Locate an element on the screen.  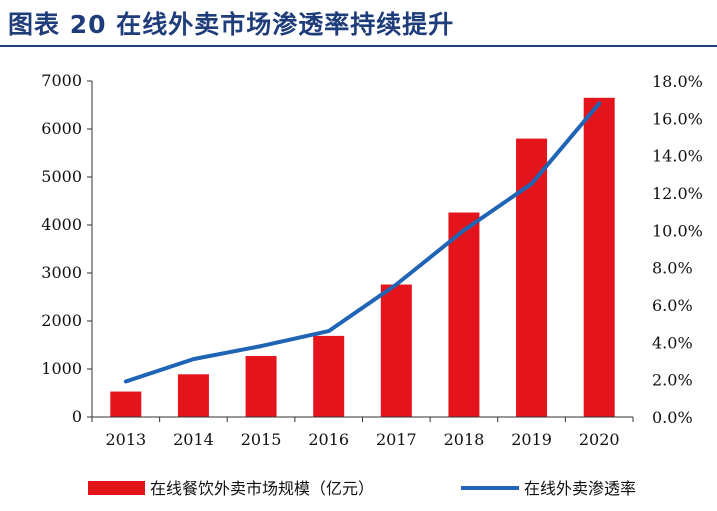
legend-bar-swatch is located at coordinates (116, 488).